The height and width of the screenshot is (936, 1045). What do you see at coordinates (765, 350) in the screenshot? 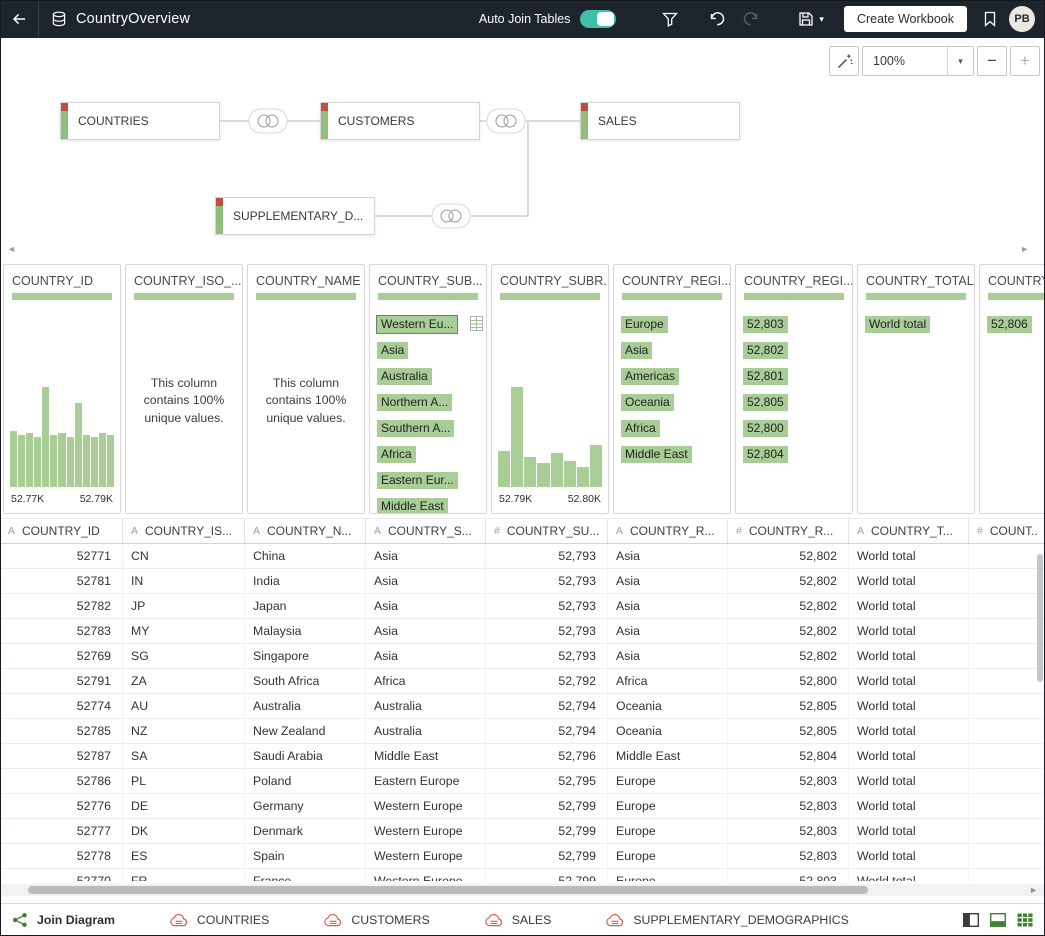
I see `value-chip: 52,802` at bounding box center [765, 350].